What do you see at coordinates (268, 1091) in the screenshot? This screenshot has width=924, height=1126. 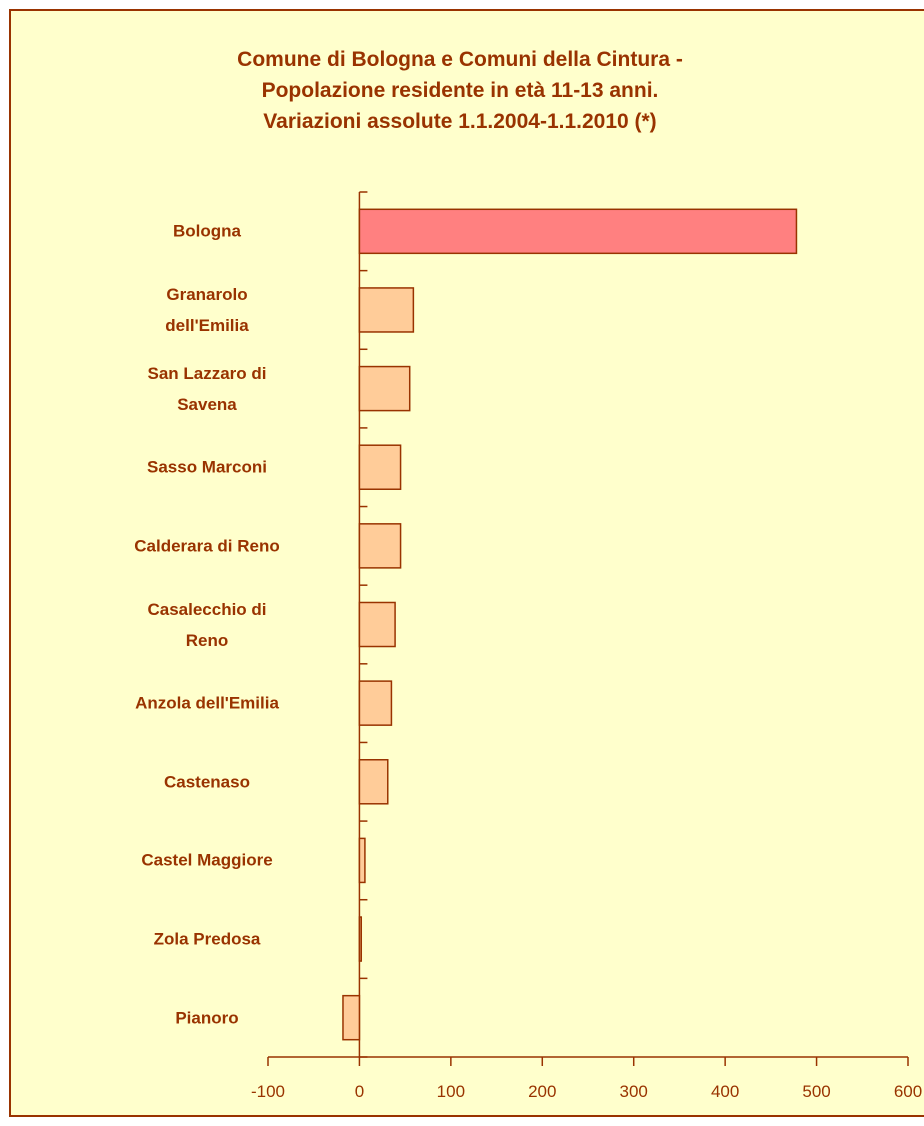 I see `x-tick-label: -100` at bounding box center [268, 1091].